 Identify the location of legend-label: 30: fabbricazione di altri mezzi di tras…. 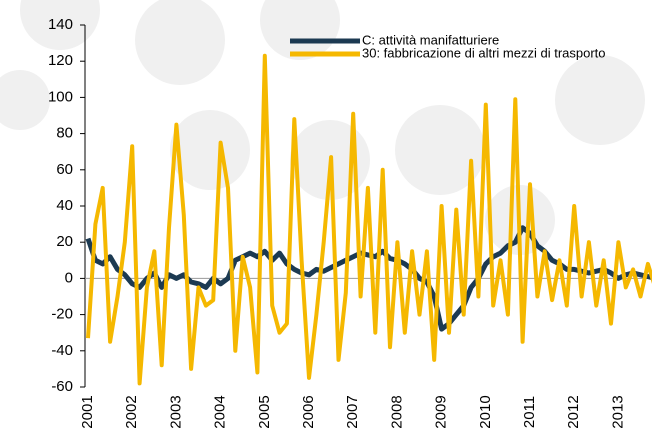
(484, 52).